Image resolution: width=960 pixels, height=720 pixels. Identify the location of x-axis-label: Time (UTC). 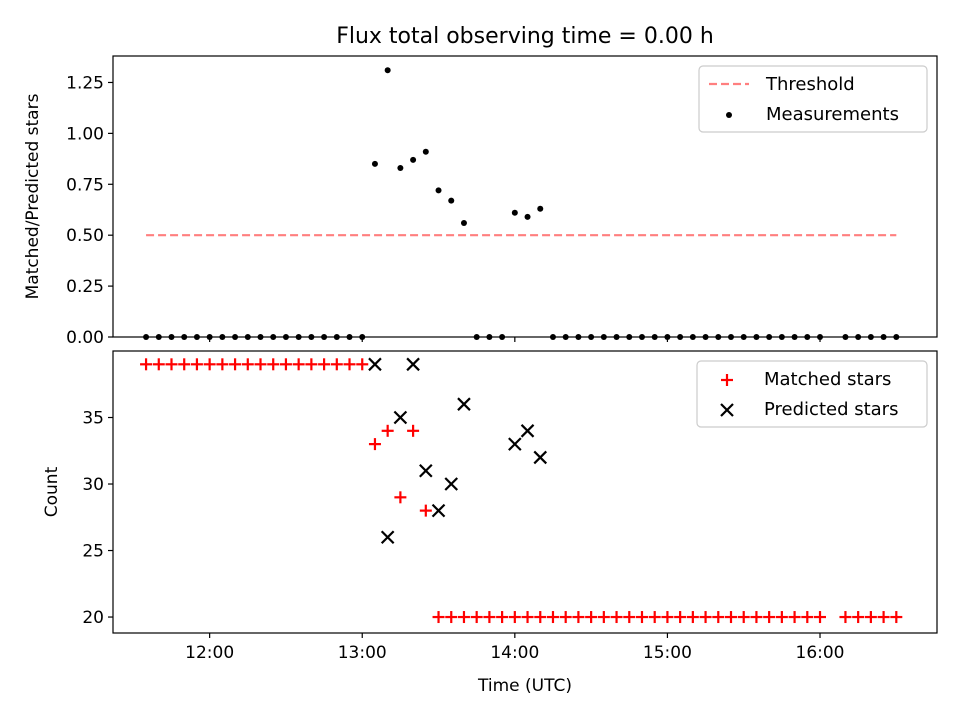
(524, 686).